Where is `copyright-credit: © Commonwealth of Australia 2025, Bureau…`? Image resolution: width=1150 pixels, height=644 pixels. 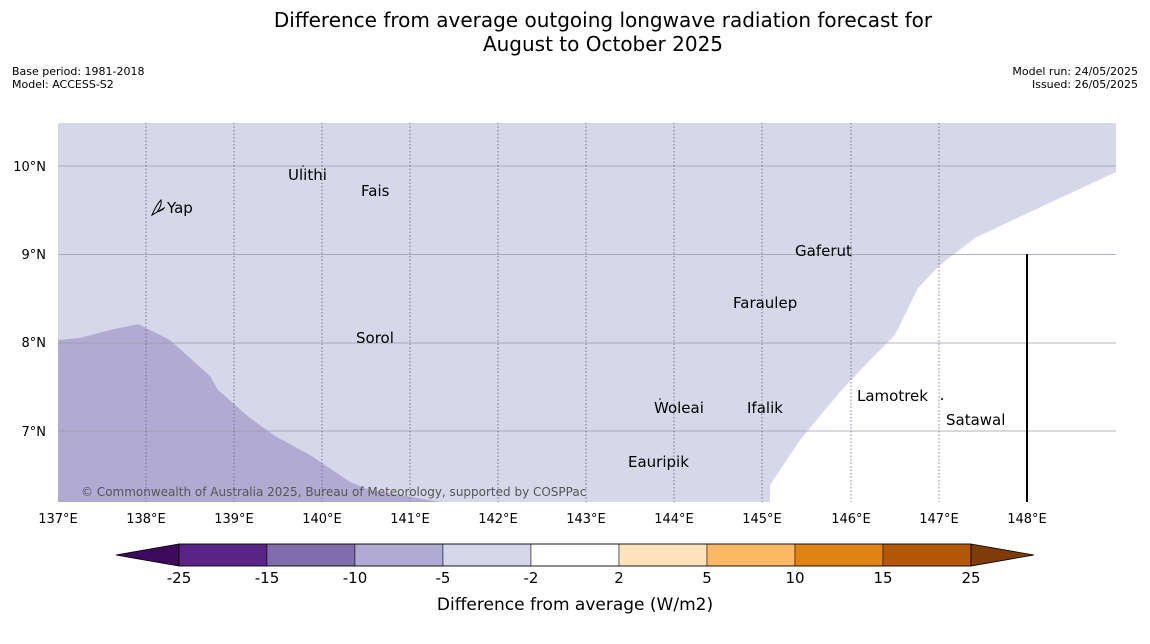 copyright-credit: © Commonwealth of Australia 2025, Bureau… is located at coordinates (333, 492).